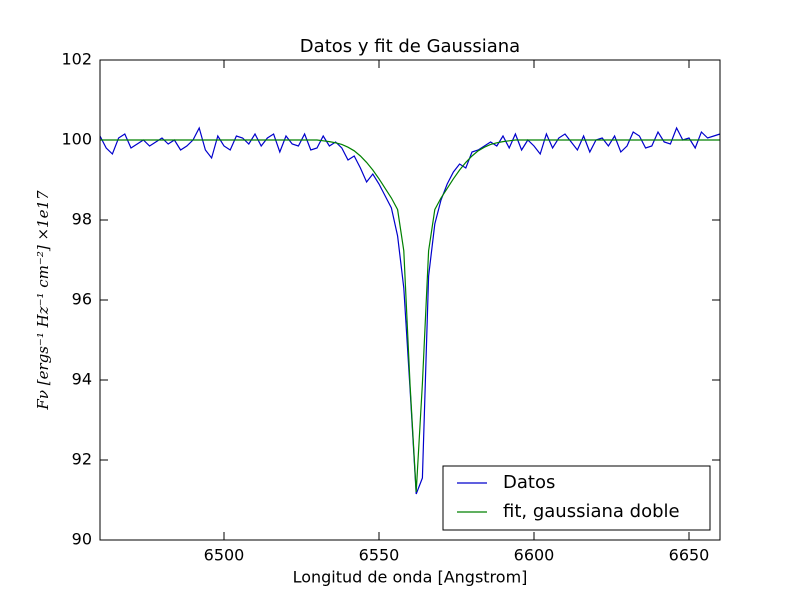 The image size is (800, 604). What do you see at coordinates (82, 299) in the screenshot?
I see `y-tick-label: 96` at bounding box center [82, 299].